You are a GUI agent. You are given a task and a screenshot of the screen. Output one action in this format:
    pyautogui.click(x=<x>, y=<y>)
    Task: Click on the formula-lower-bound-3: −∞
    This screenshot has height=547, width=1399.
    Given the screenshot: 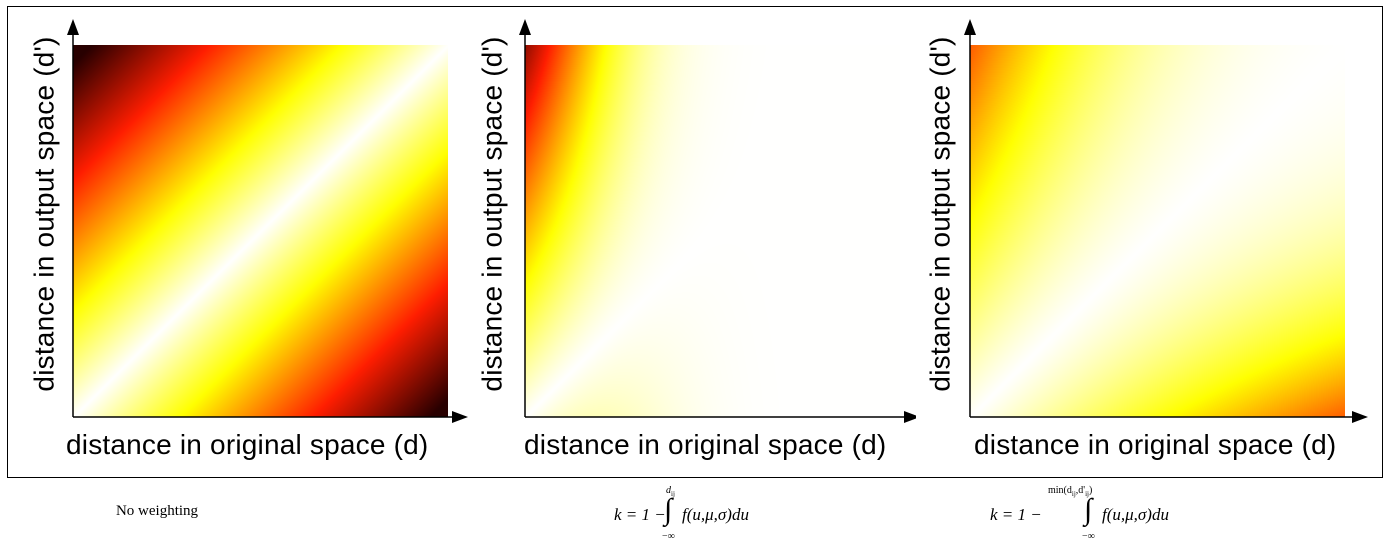 What is the action you would take?
    pyautogui.click(x=1088, y=536)
    